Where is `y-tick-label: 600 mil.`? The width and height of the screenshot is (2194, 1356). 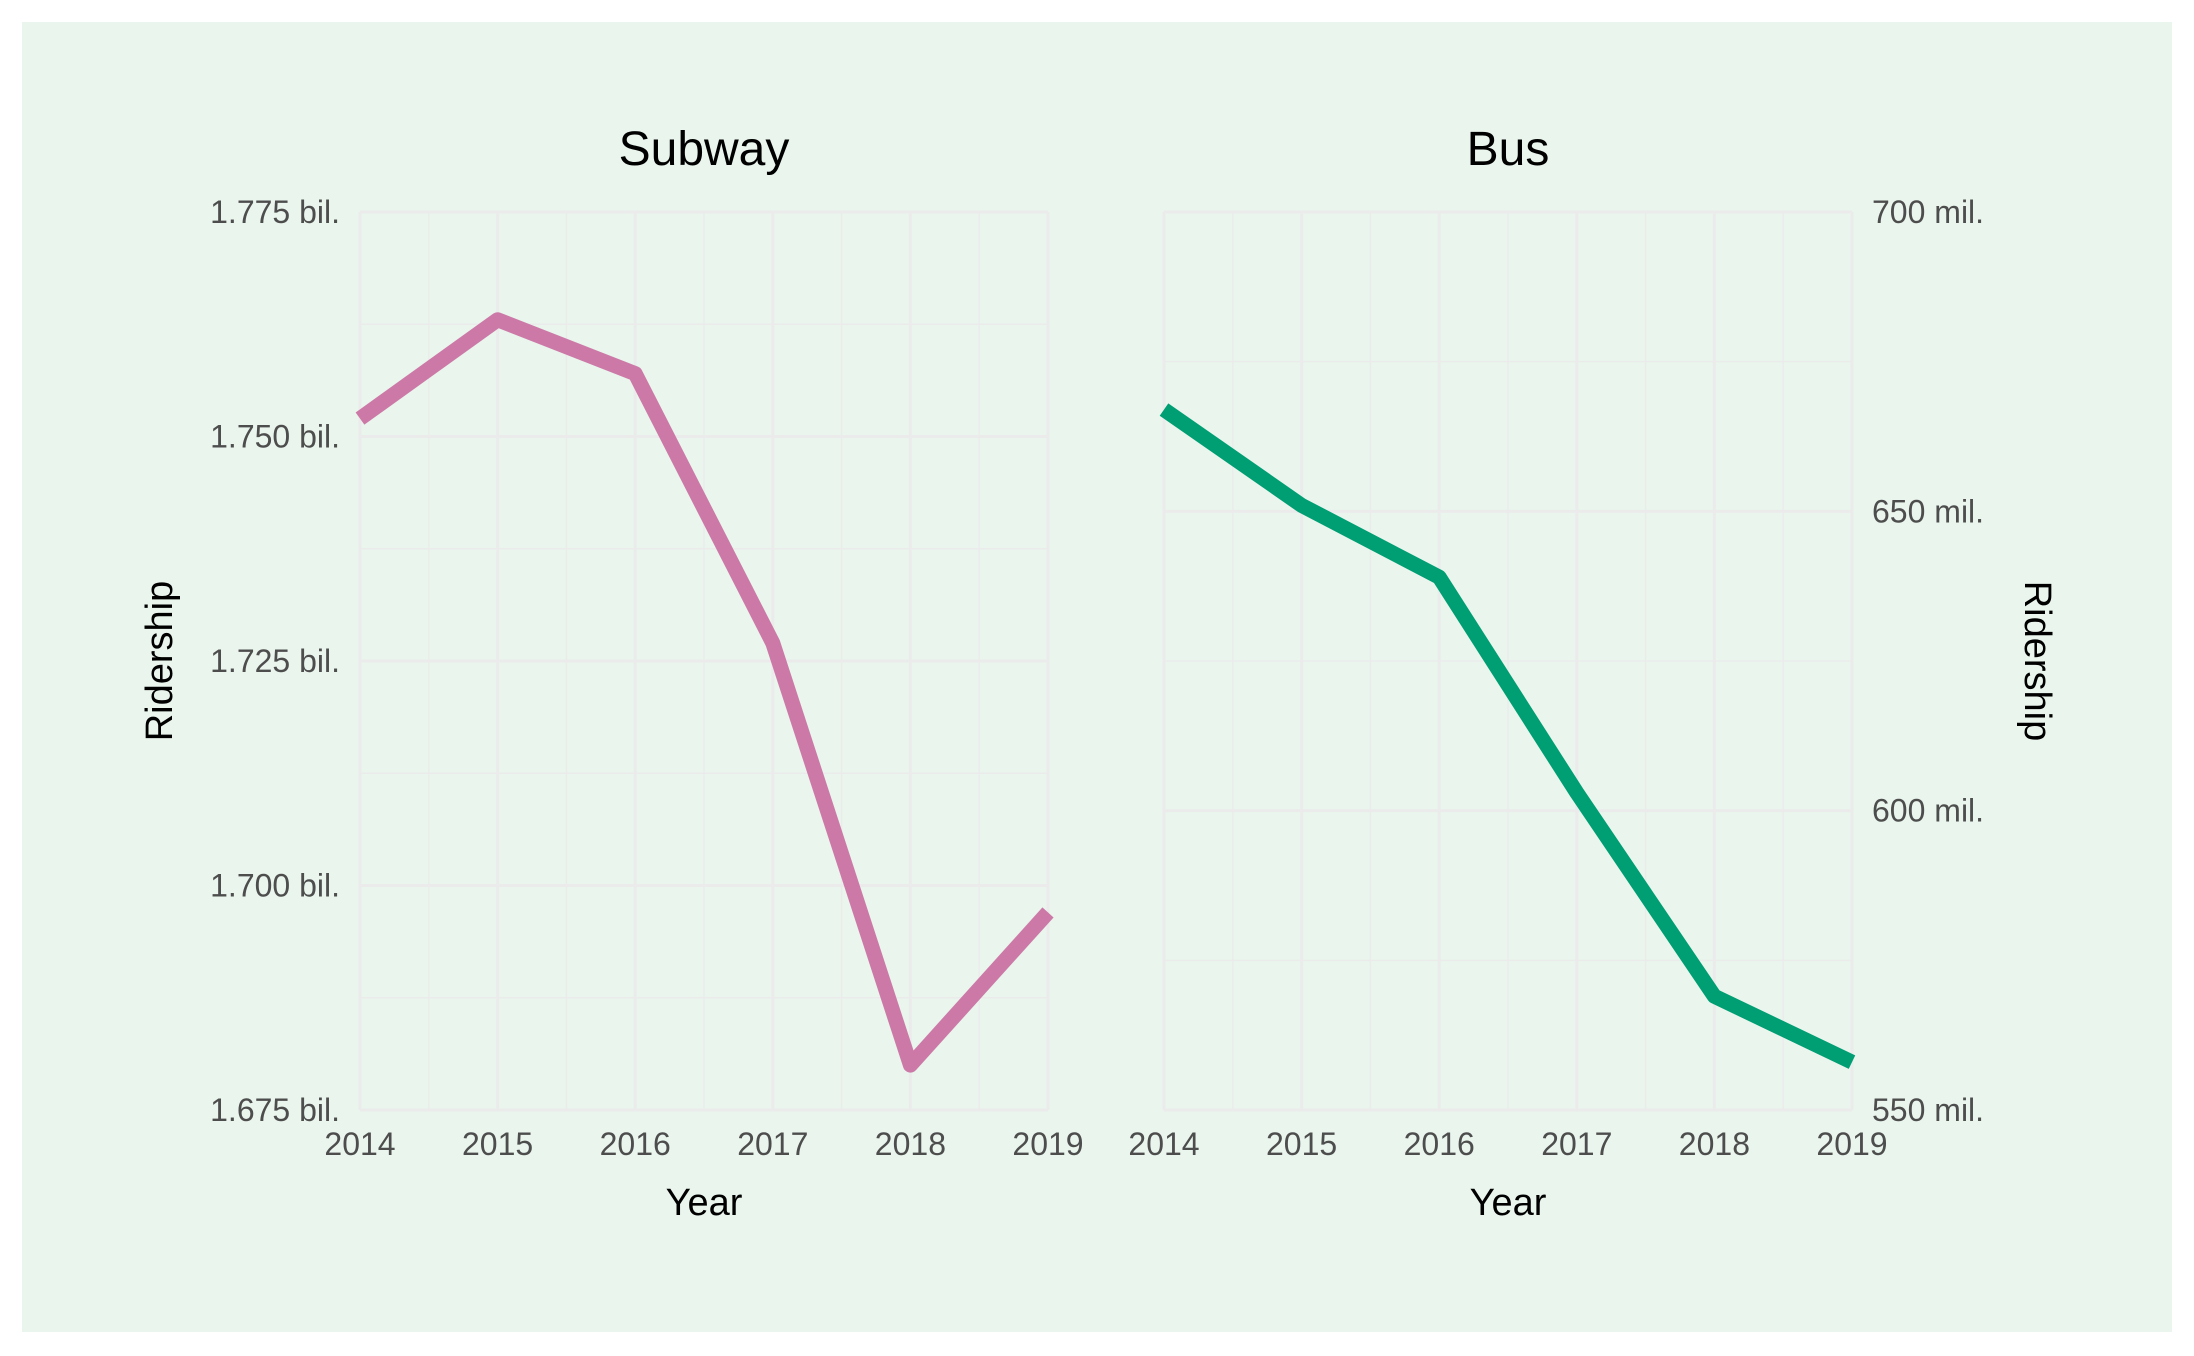 y-tick-label: 600 mil. is located at coordinates (1928, 811).